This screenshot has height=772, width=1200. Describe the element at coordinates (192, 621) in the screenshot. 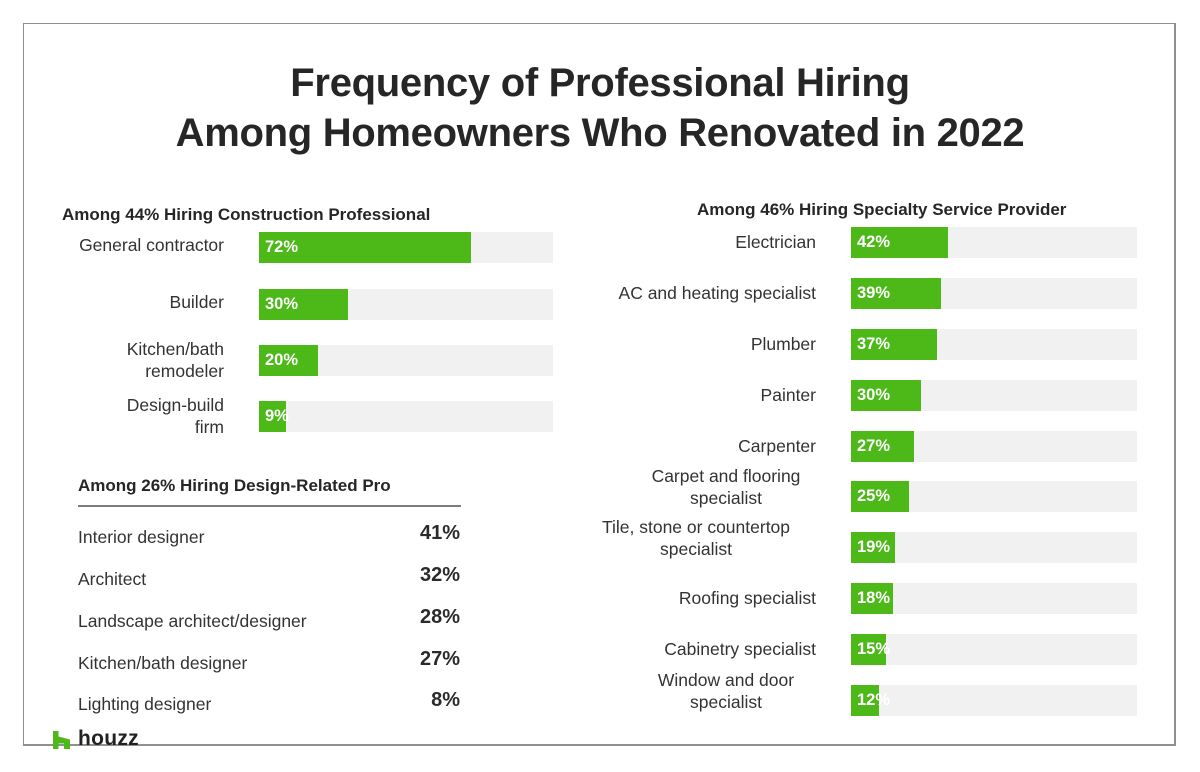

I see `design-row-label: Landscape architect/designer` at that location.